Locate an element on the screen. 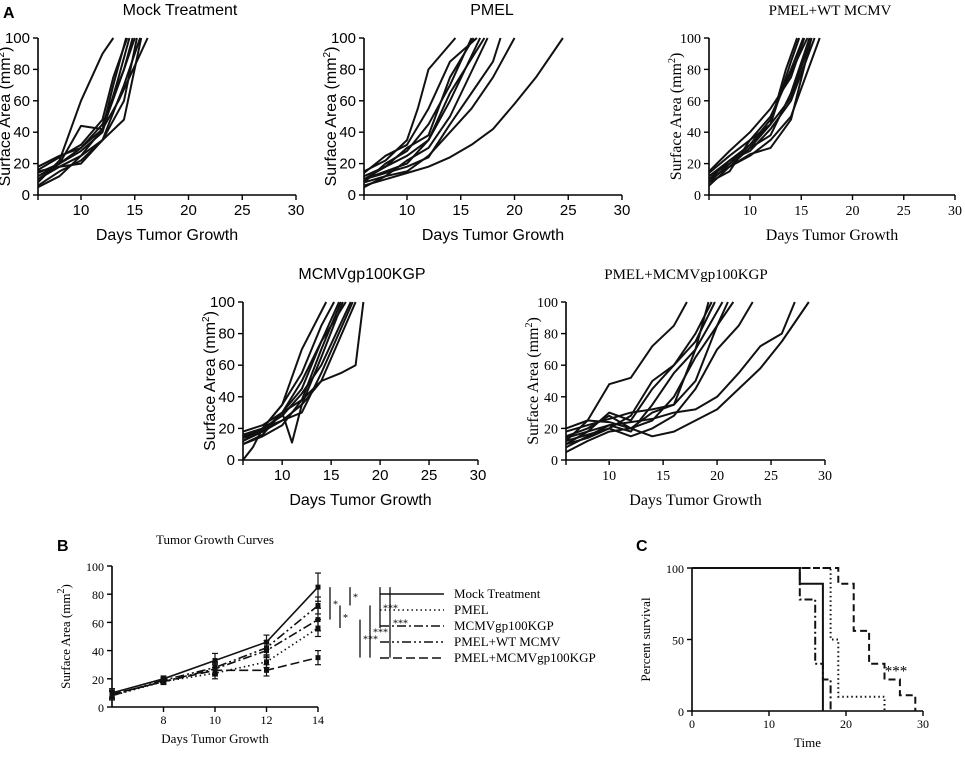  y-tick-label: 50 is located at coordinates (678, 641).